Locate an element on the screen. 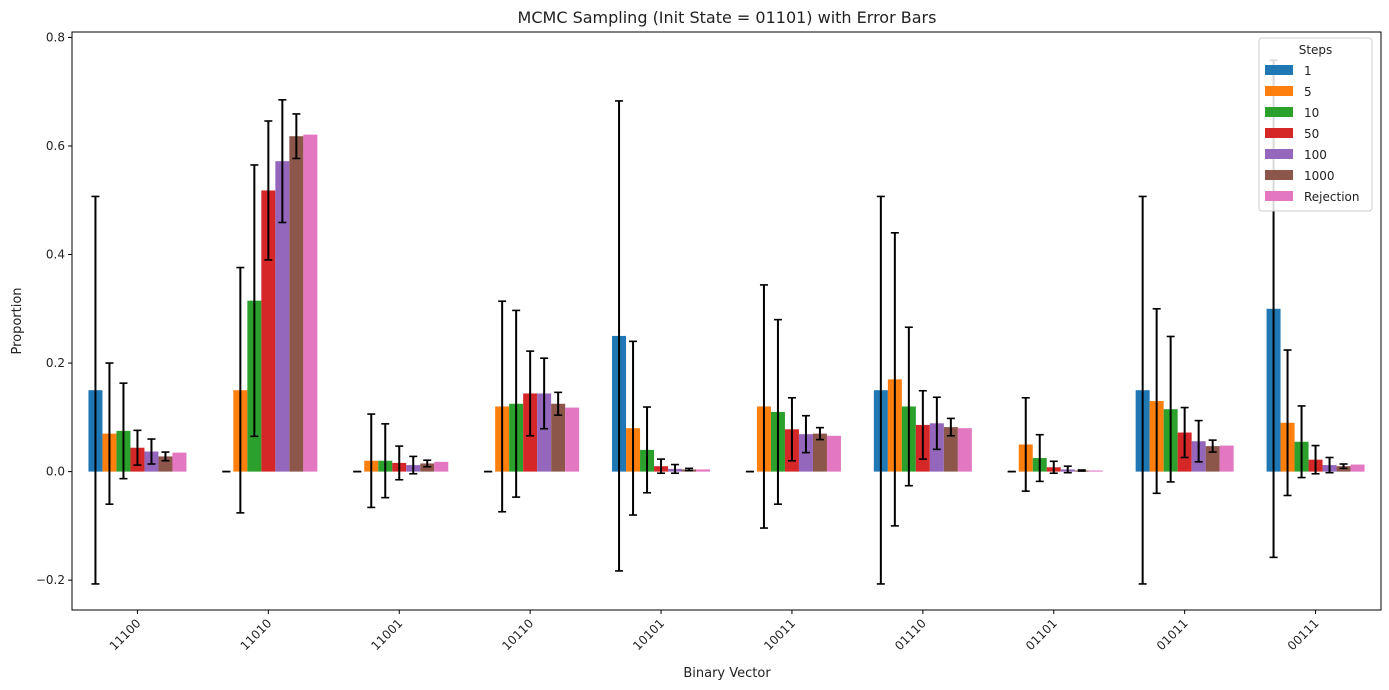 The height and width of the screenshot is (690, 1389). y-axis-label: Proportion is located at coordinates (17, 320).